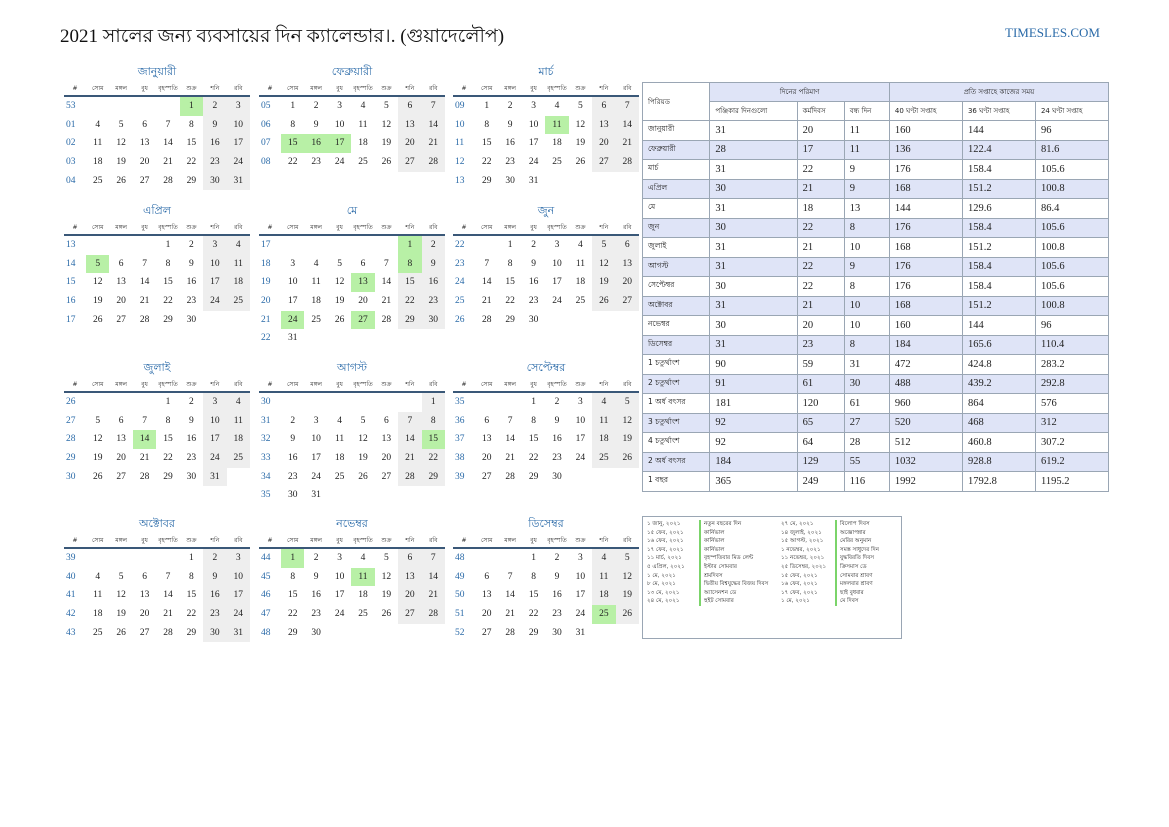 Image resolution: width=1169 pixels, height=827 pixels. I want to click on month-name: নভেম্বর, so click(352, 524).